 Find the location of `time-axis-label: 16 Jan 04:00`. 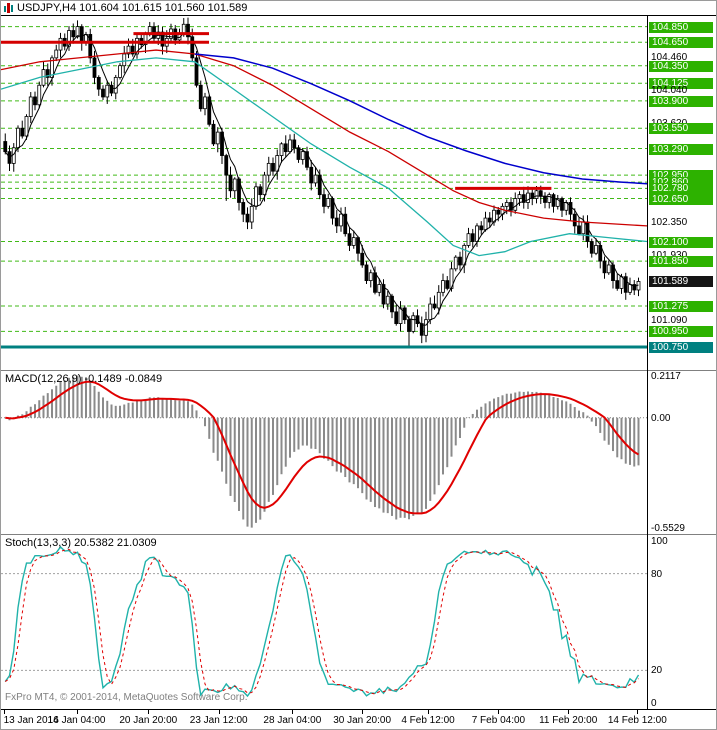

time-axis-label: 16 Jan 04:00 is located at coordinates (76, 720).